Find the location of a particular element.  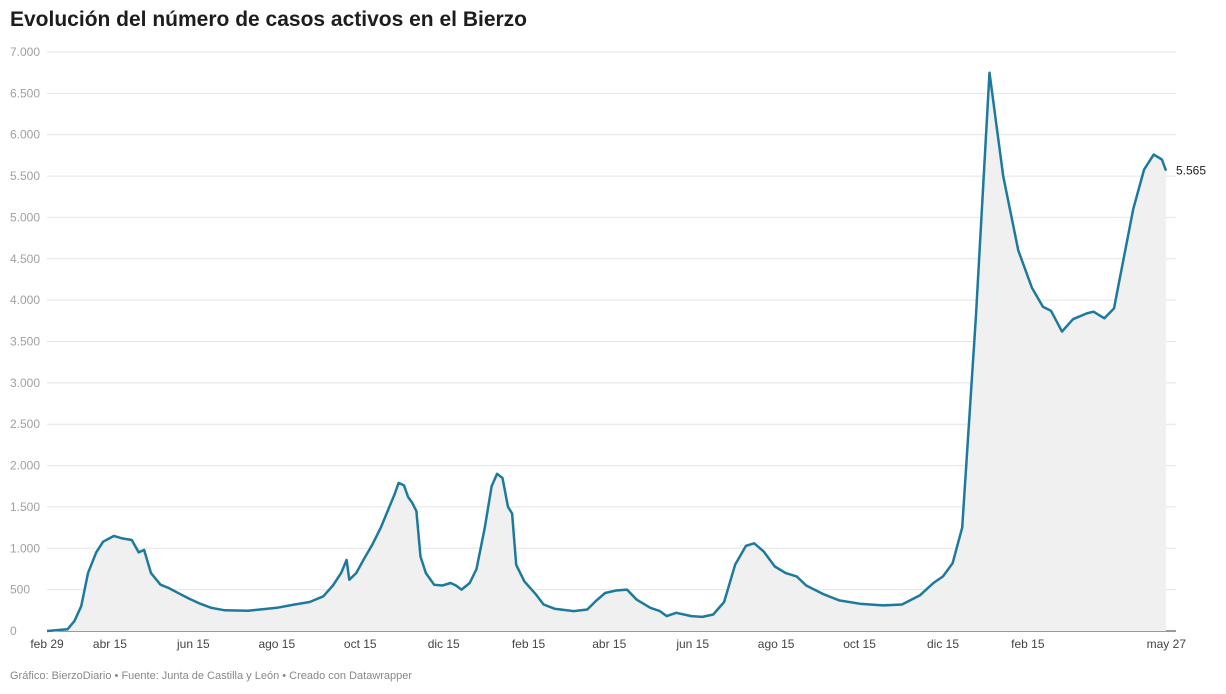

y-tick-label: 2.000 is located at coordinates (25, 466).